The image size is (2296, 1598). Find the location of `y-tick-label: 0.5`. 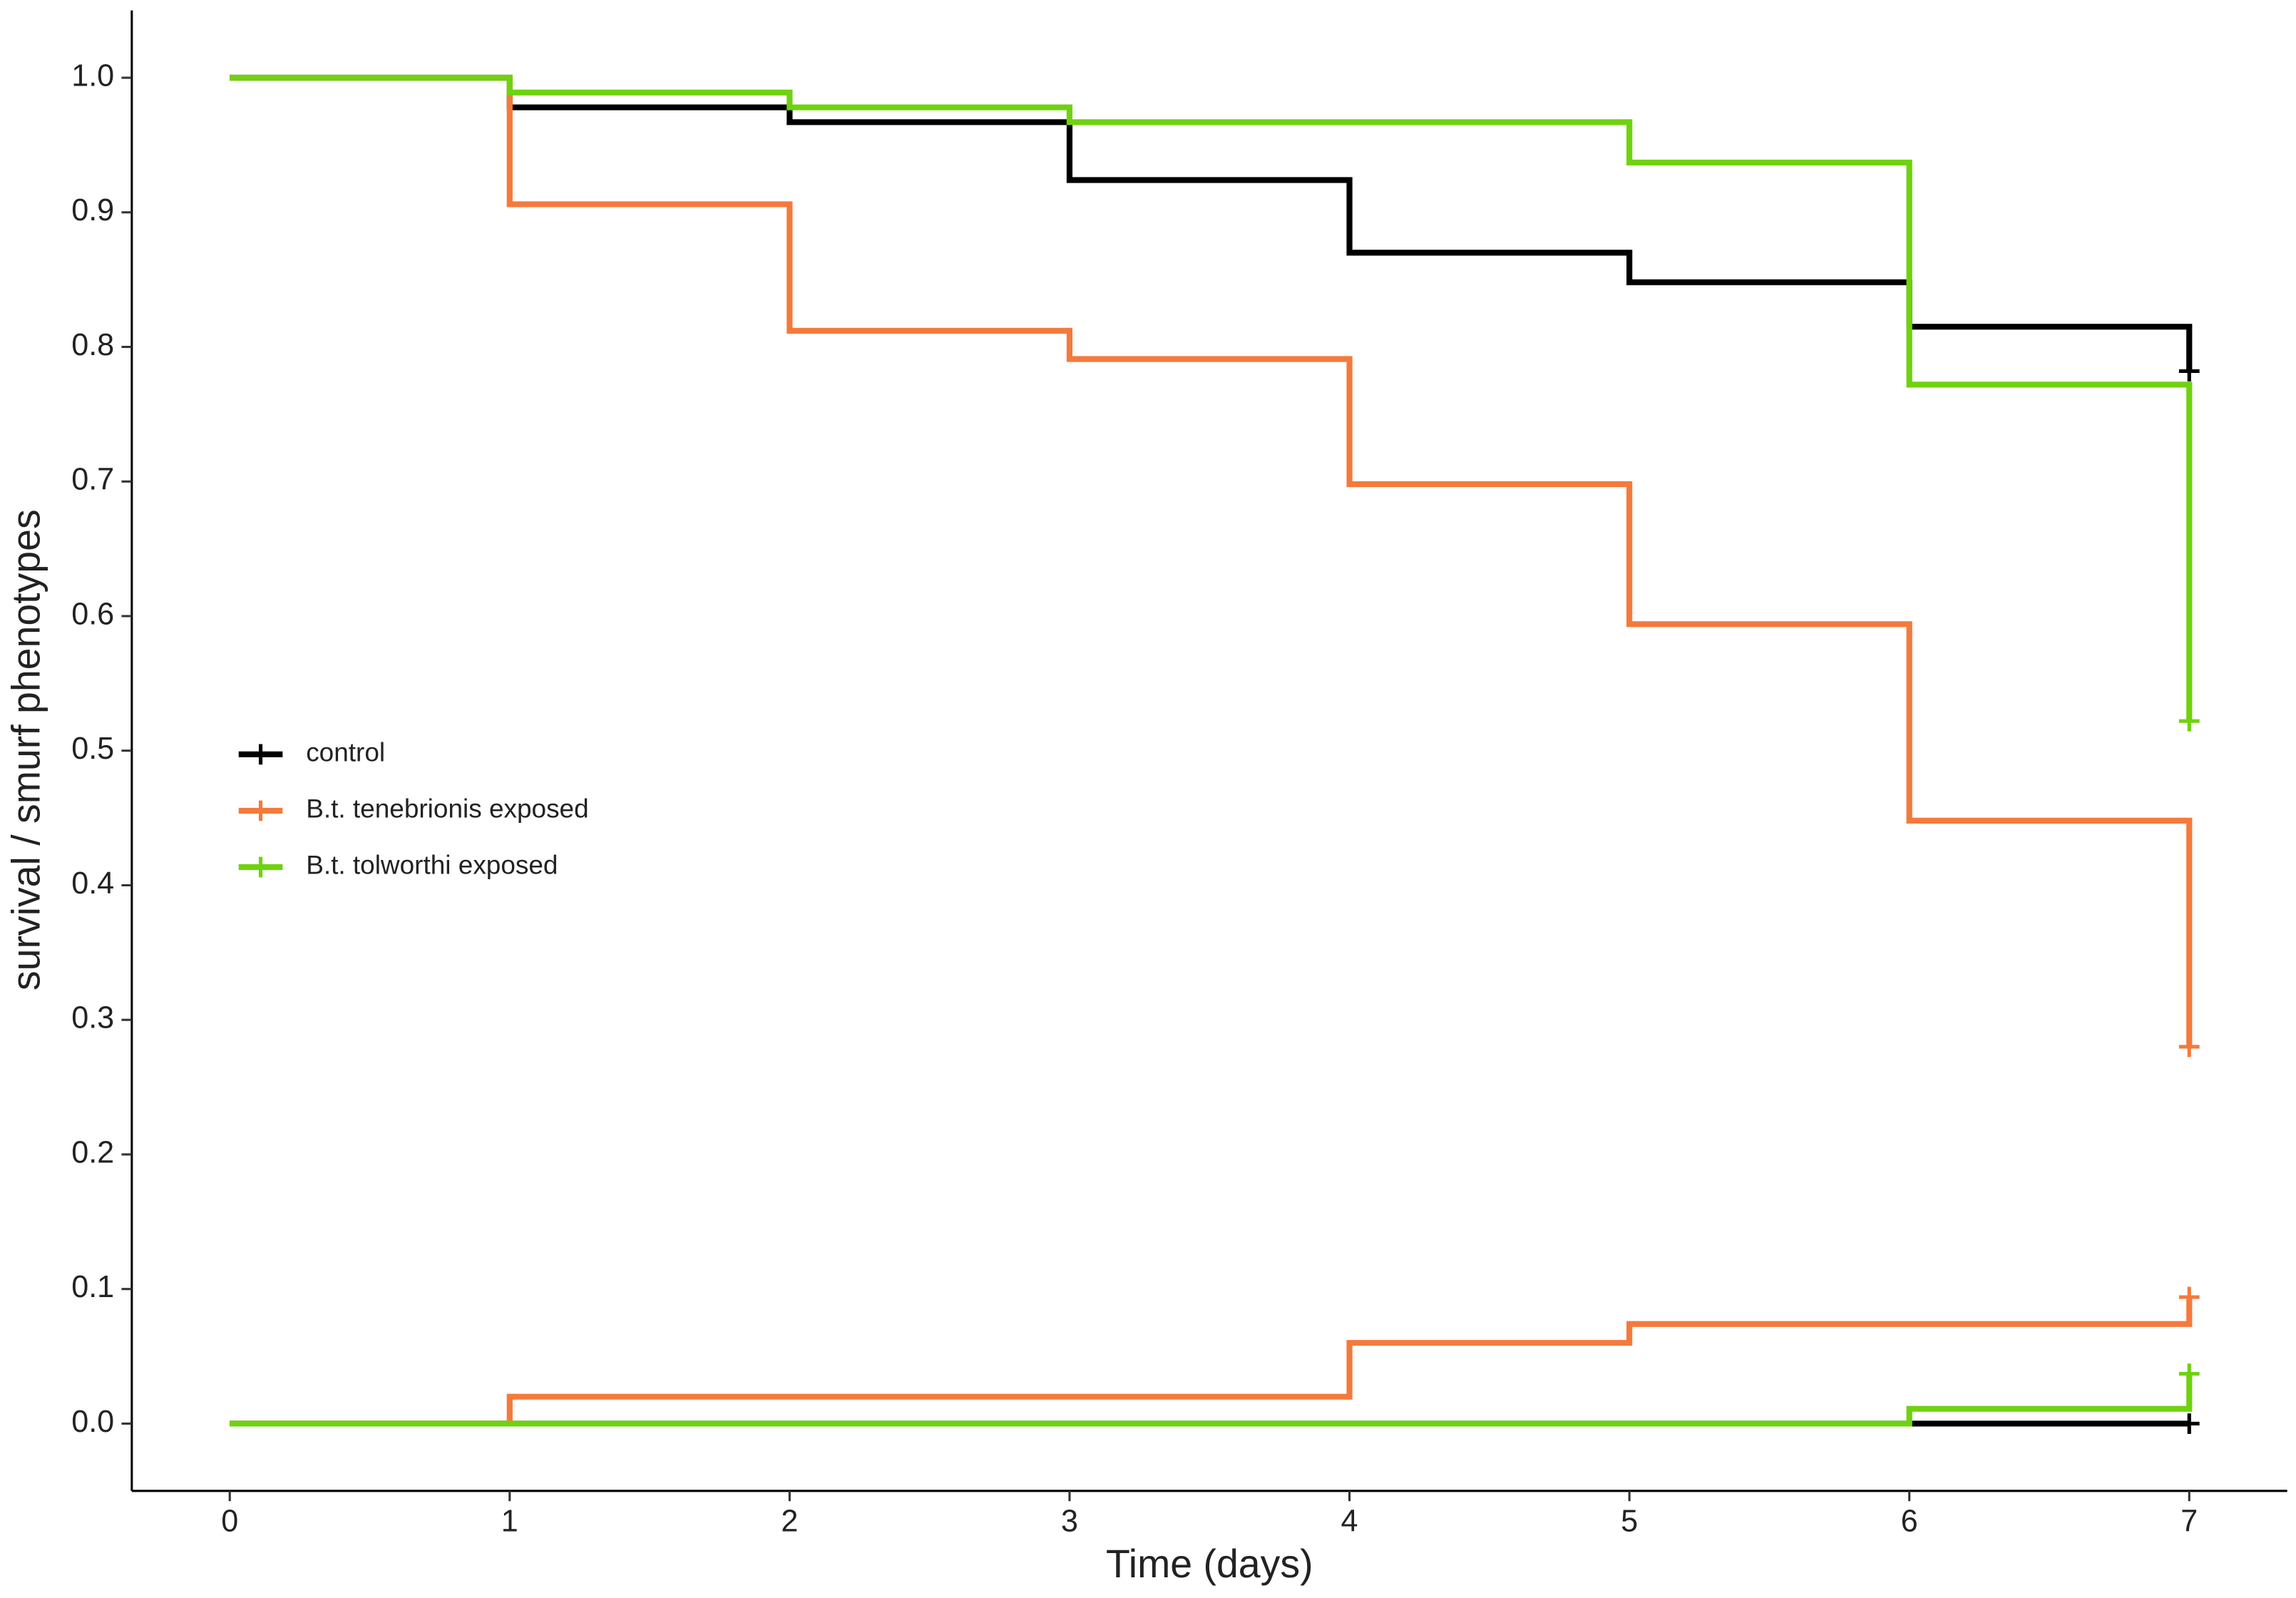

y-tick-label: 0.5 is located at coordinates (92, 749).